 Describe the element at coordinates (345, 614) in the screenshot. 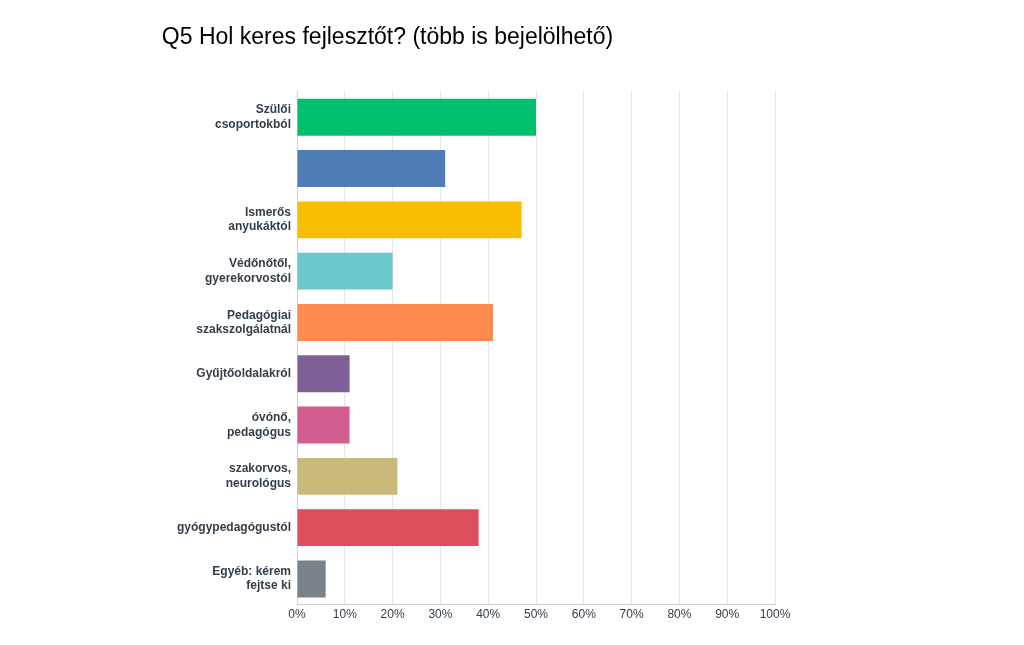

I see `x-tick-label: 10%` at that location.